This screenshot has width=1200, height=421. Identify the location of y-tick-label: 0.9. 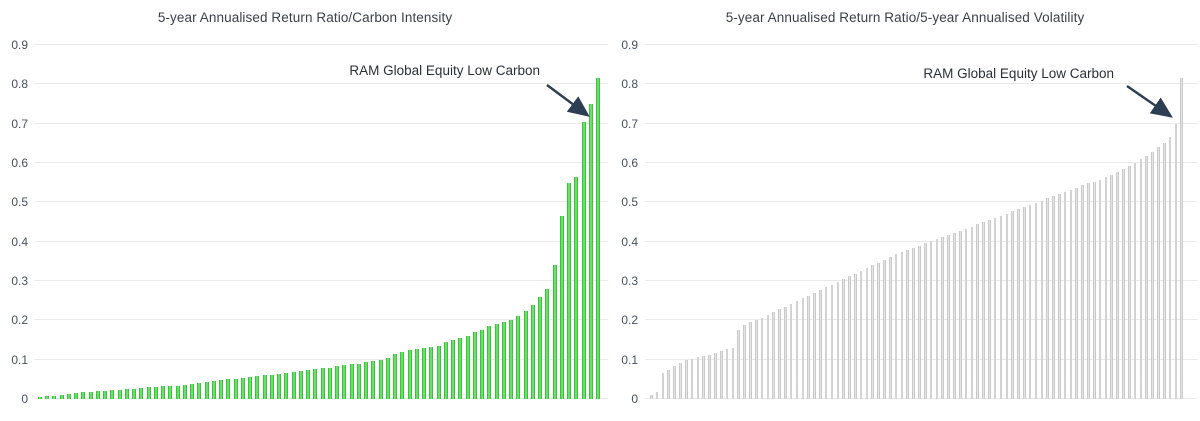
(19, 45).